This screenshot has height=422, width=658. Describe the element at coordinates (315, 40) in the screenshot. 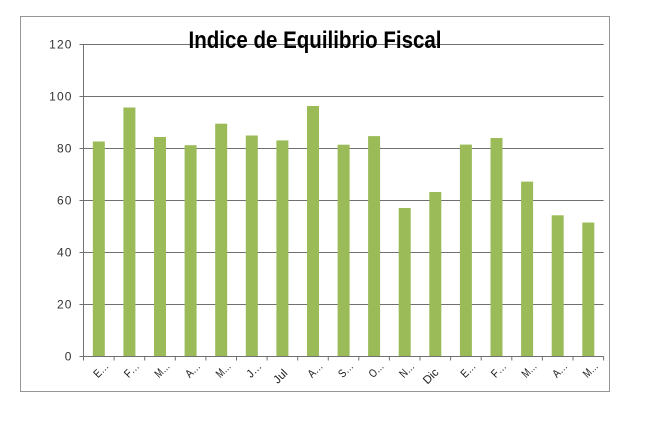

I see `svg-text: Indice de Equilibrio Fiscal` at that location.